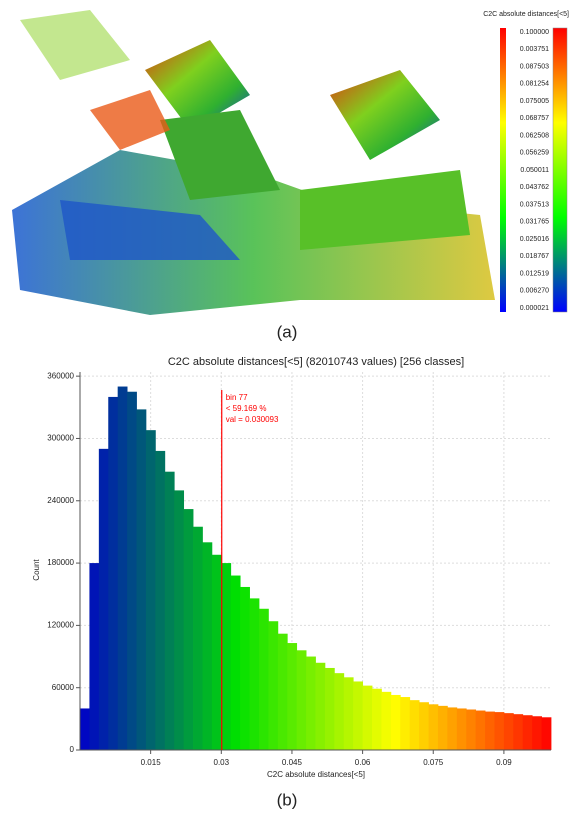 Image resolution: width=573 pixels, height=814 pixels. Describe the element at coordinates (222, 762) in the screenshot. I see `x-tick-label: 0.03` at that location.